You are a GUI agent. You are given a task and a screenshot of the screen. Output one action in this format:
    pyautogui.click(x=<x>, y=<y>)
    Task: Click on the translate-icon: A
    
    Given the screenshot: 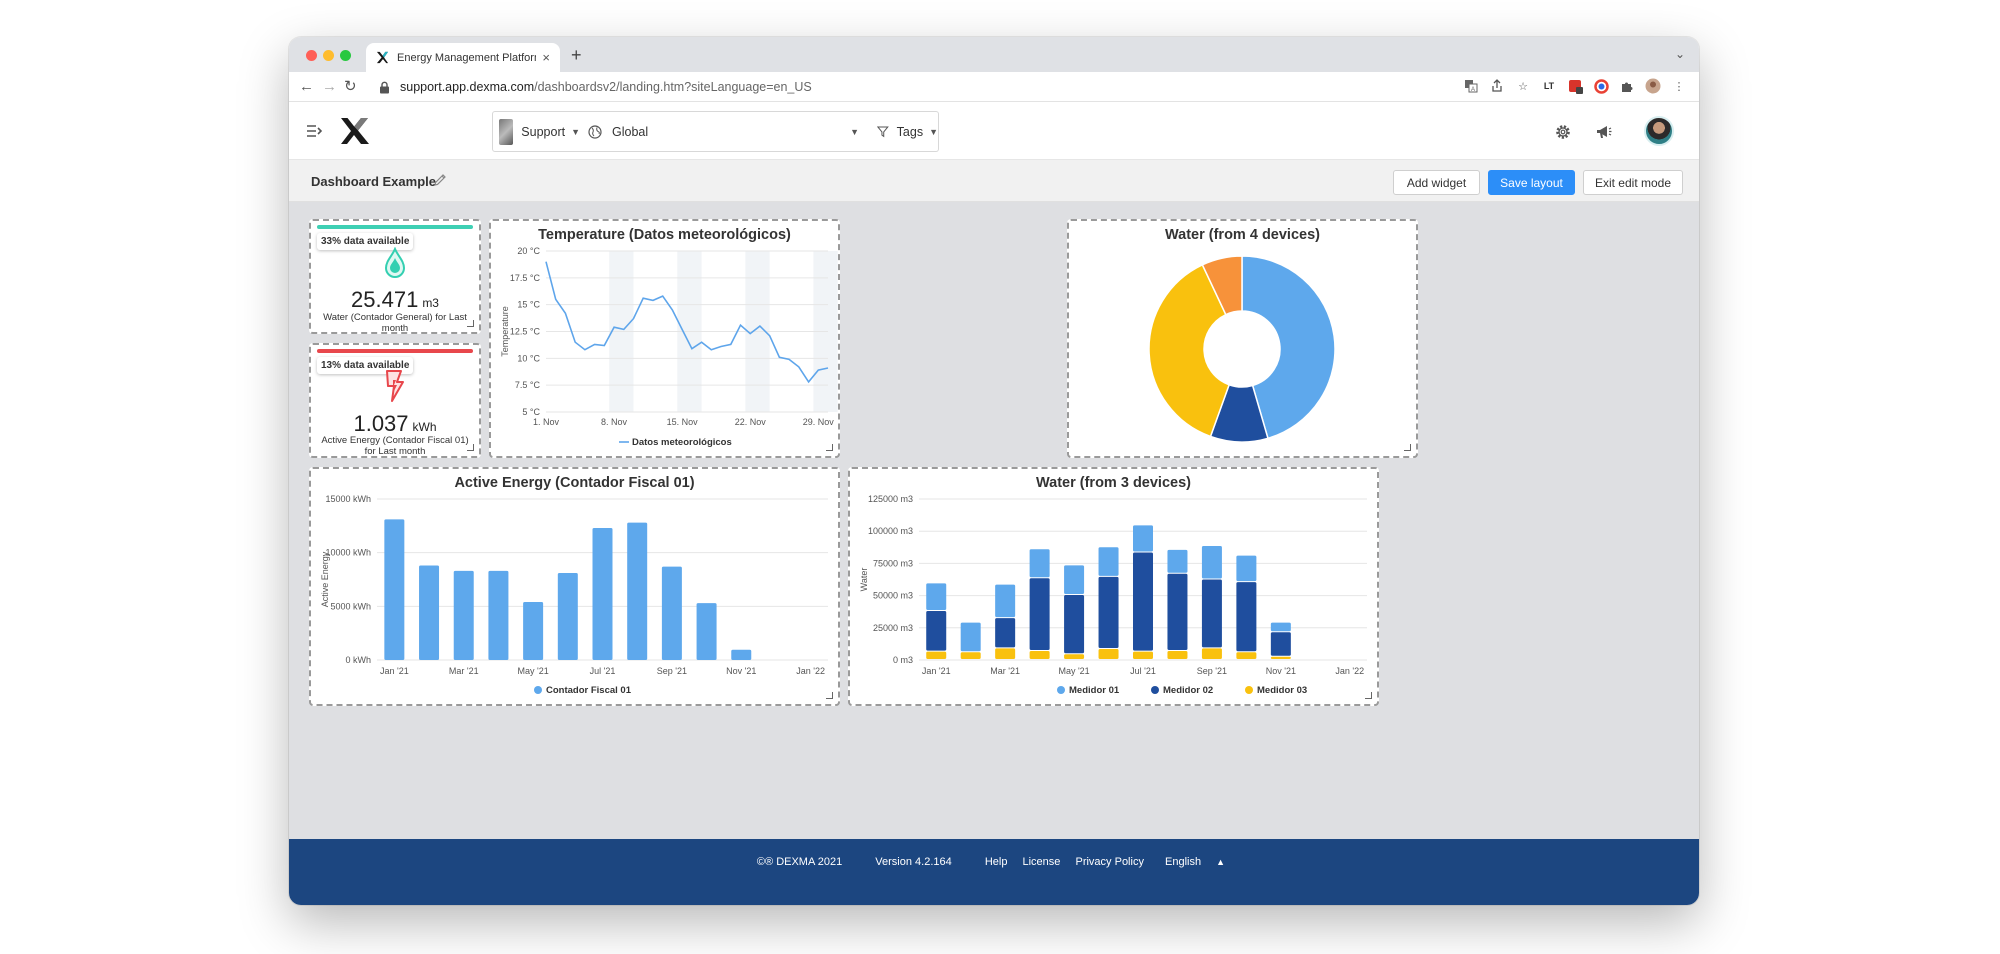 What is the action you would take?
    pyautogui.click(x=1471, y=86)
    